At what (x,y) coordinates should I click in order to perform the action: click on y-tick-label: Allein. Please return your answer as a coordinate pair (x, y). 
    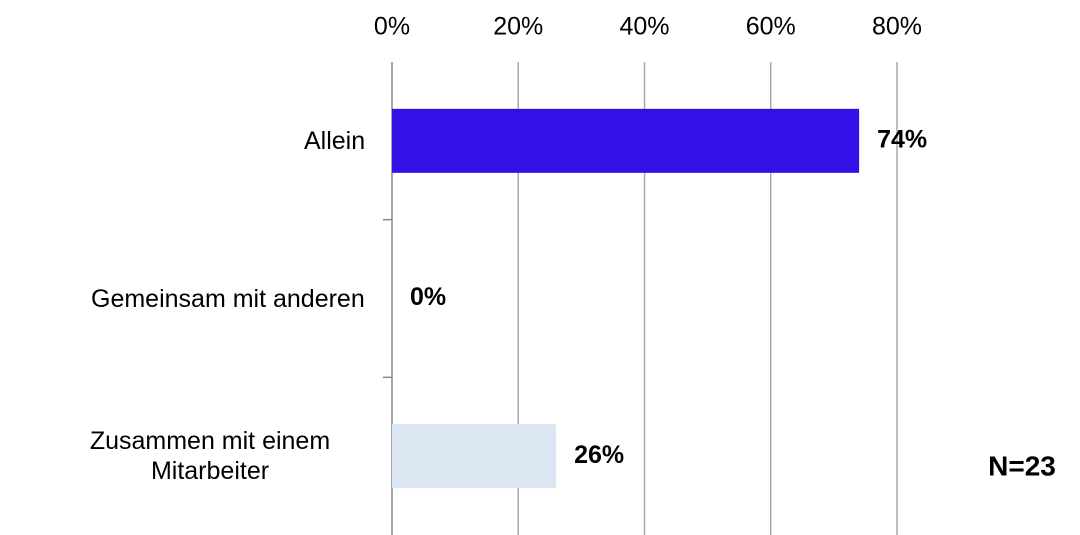
    Looking at the image, I should click on (335, 140).